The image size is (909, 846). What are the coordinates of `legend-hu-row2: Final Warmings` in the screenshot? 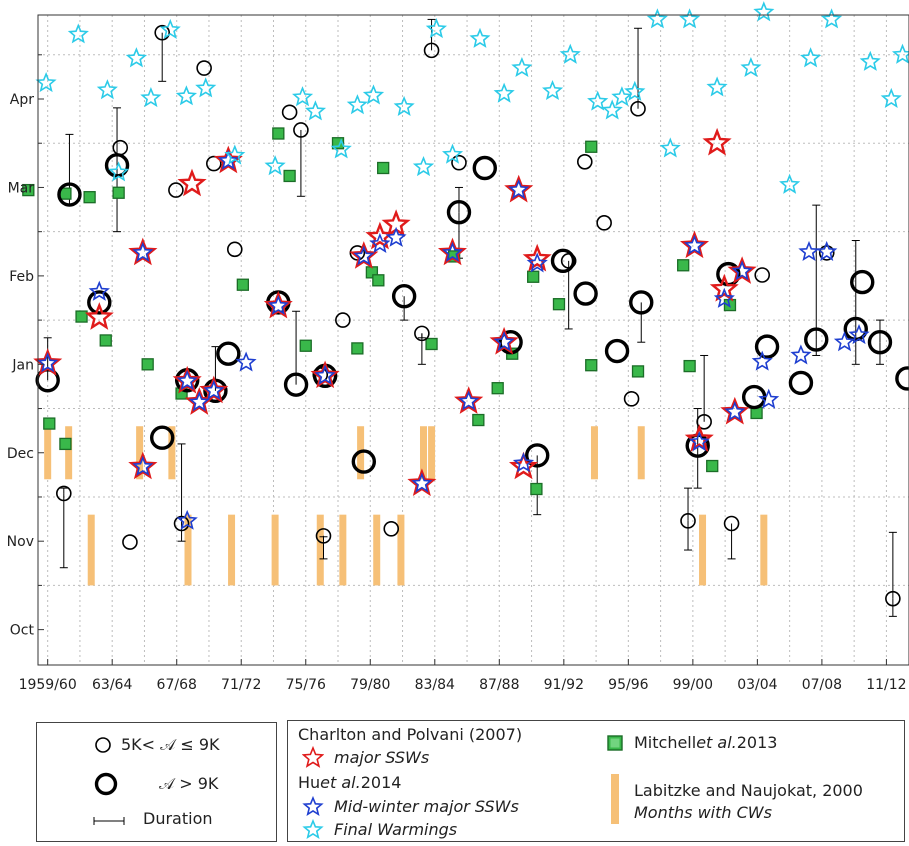 It's located at (379, 829).